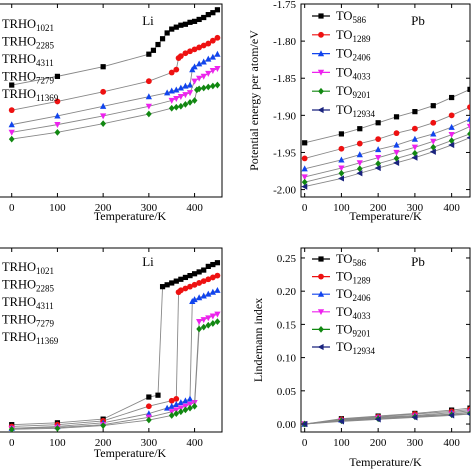  What do you see at coordinates (114, 75) in the screenshot?
I see `plot-area` at bounding box center [114, 75].